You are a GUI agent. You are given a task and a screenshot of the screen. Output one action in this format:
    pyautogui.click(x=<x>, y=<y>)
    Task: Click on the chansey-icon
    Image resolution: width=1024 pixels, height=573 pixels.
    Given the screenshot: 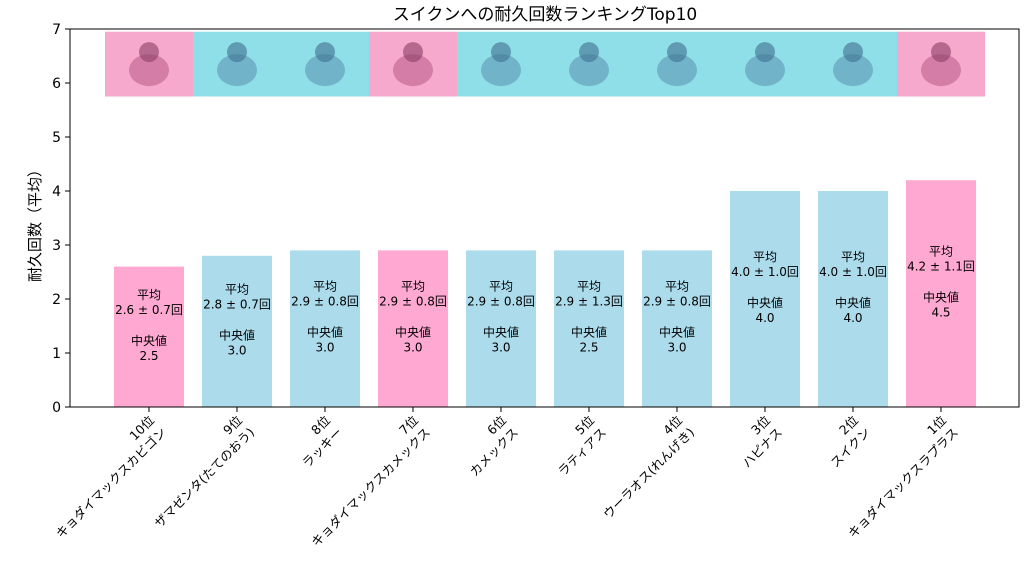 What is the action you would take?
    pyautogui.click(x=325, y=64)
    